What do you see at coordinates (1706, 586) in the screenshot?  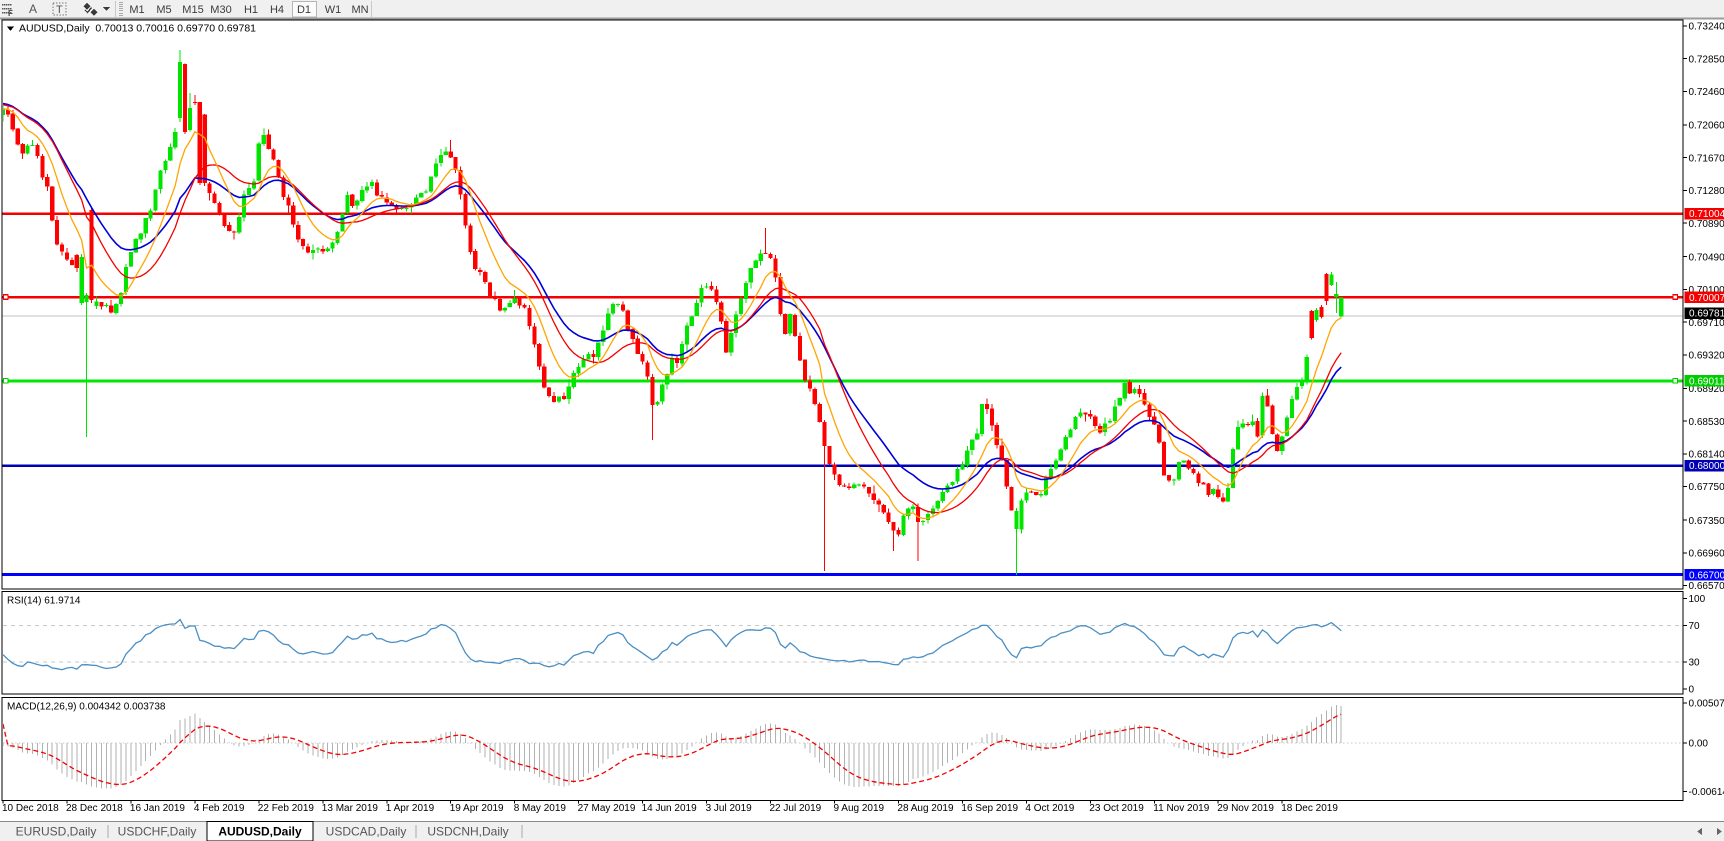 I see `svg-text: 0.66570` at bounding box center [1706, 586].